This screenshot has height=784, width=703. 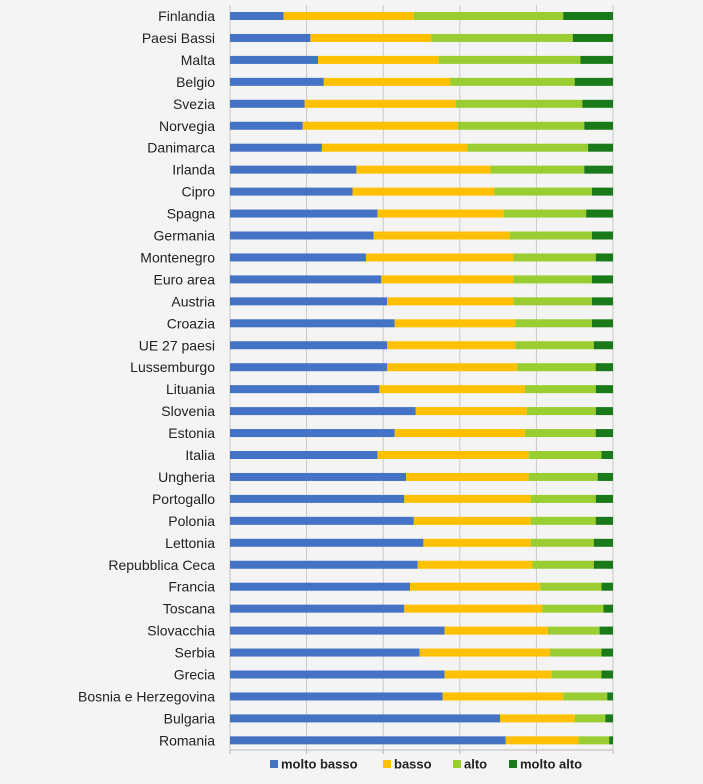 What do you see at coordinates (319, 764) in the screenshot?
I see `legend-label: molto basso` at bounding box center [319, 764].